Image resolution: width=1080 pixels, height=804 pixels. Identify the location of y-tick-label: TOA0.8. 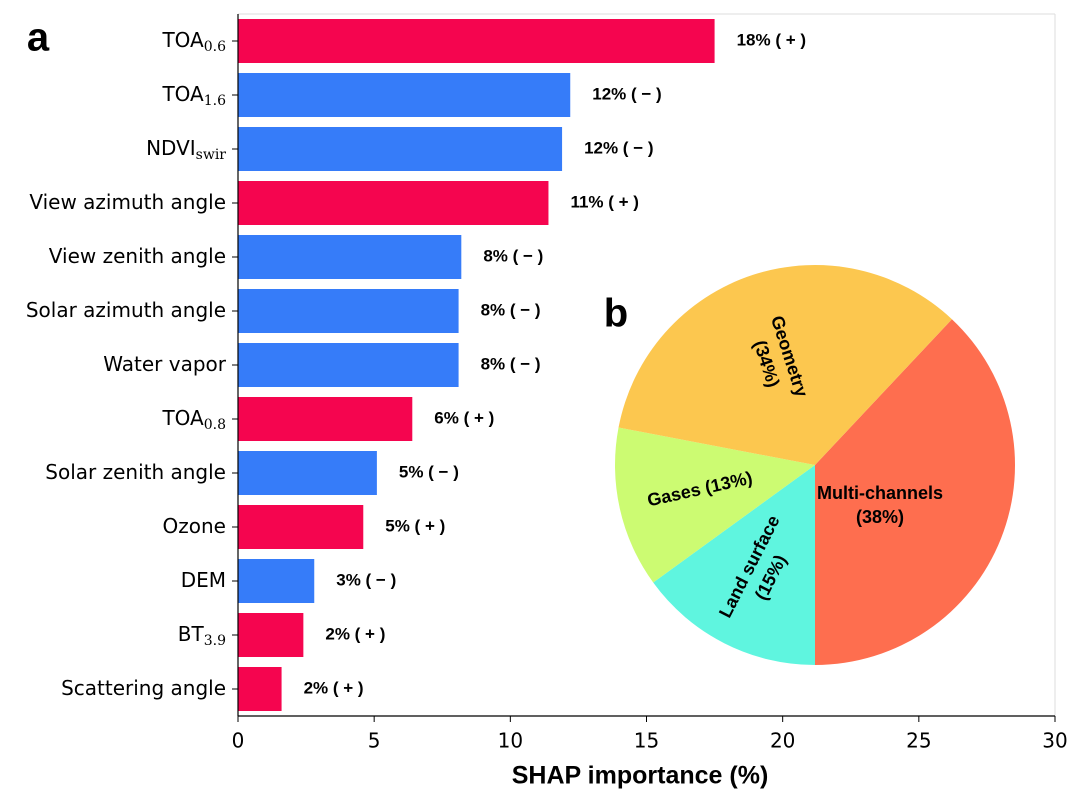
(193, 420).